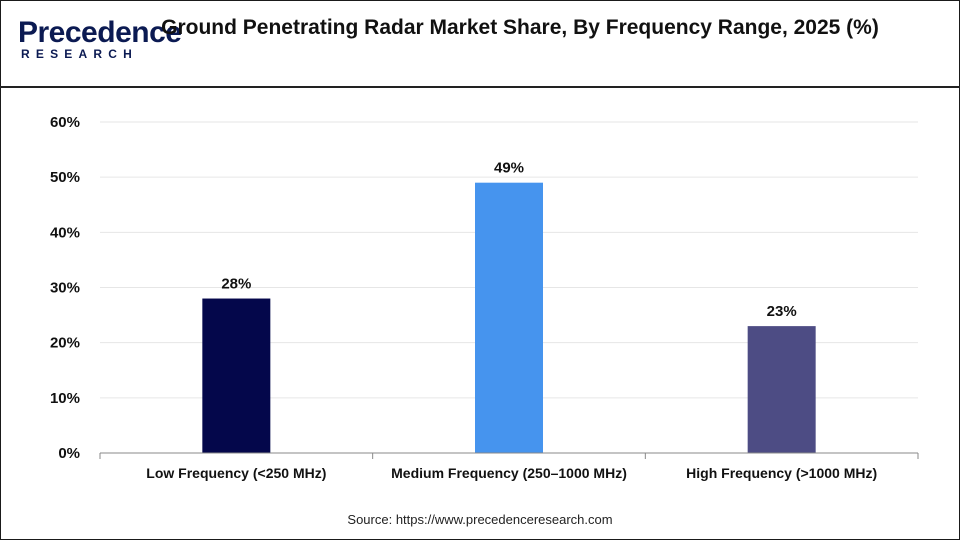 Image resolution: width=960 pixels, height=540 pixels. What do you see at coordinates (69, 453) in the screenshot?
I see `y-tick-label: 0%` at bounding box center [69, 453].